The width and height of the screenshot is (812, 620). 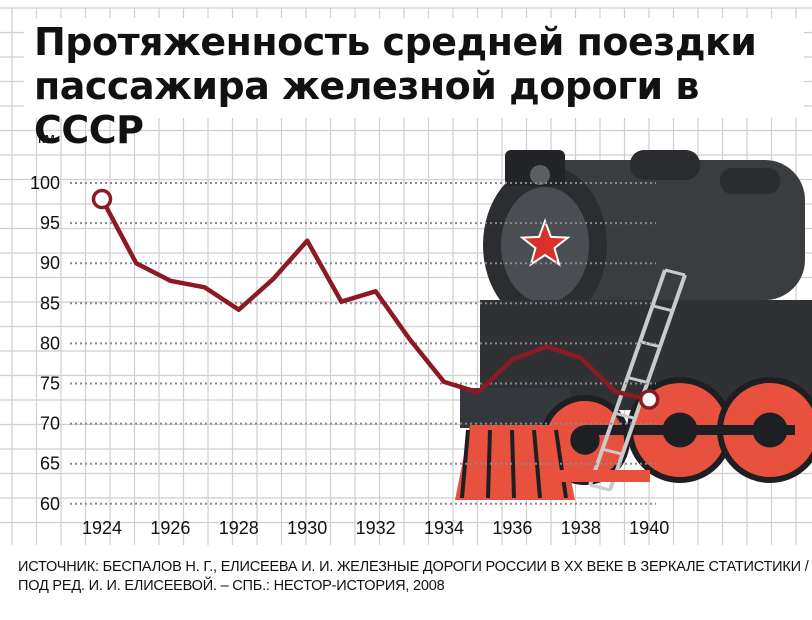 I want to click on steam-dome, so click(x=665, y=165).